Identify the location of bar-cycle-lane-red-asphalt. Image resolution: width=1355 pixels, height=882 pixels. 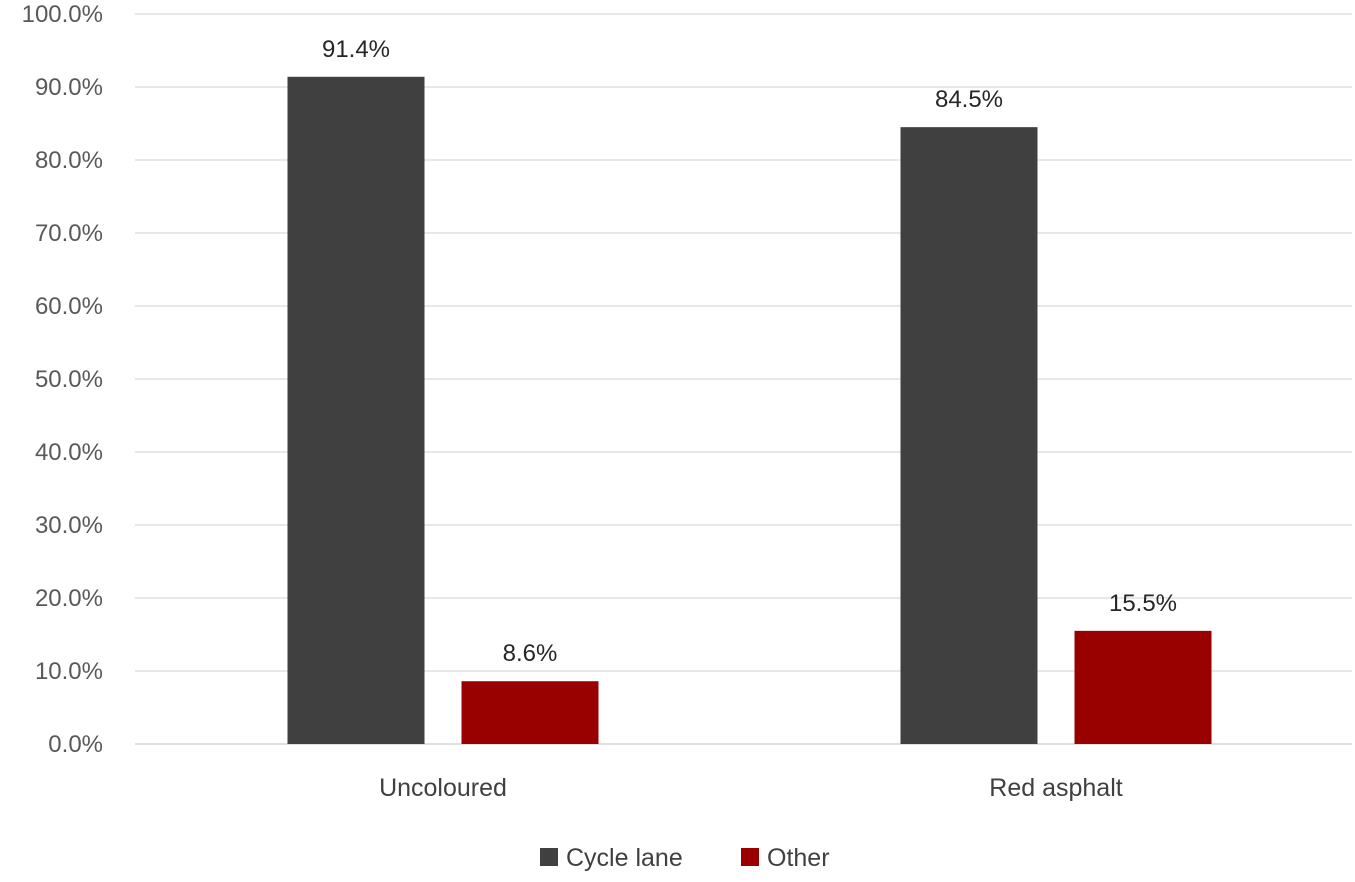
(969, 435).